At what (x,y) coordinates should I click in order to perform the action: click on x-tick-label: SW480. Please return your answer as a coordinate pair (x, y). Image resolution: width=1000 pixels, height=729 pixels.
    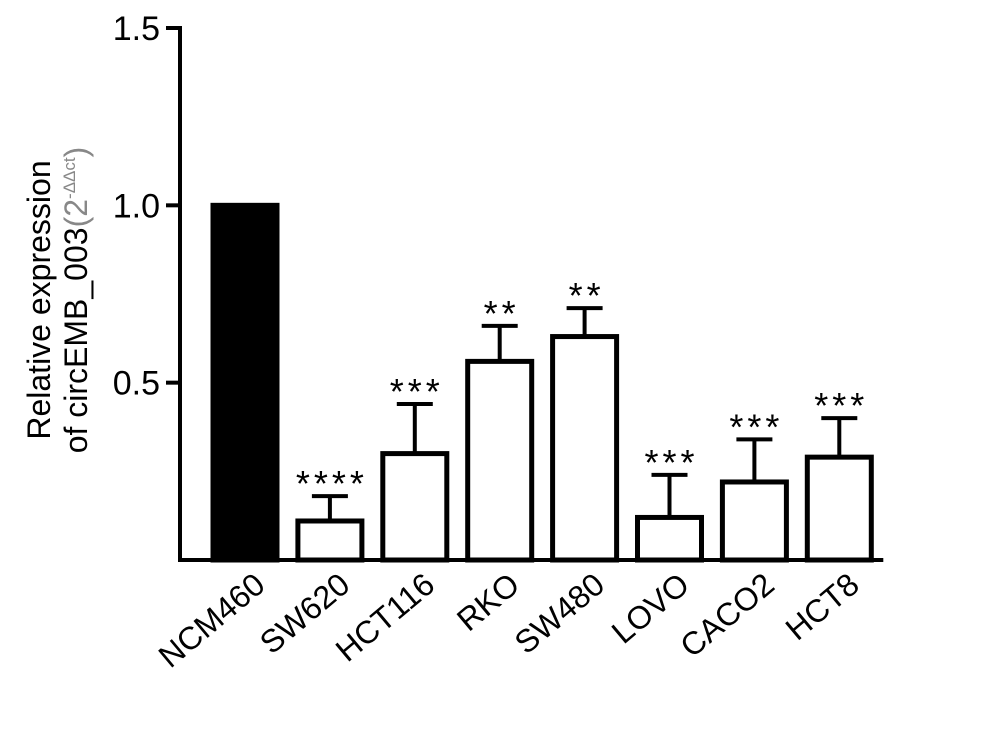
    Looking at the image, I should click on (560, 613).